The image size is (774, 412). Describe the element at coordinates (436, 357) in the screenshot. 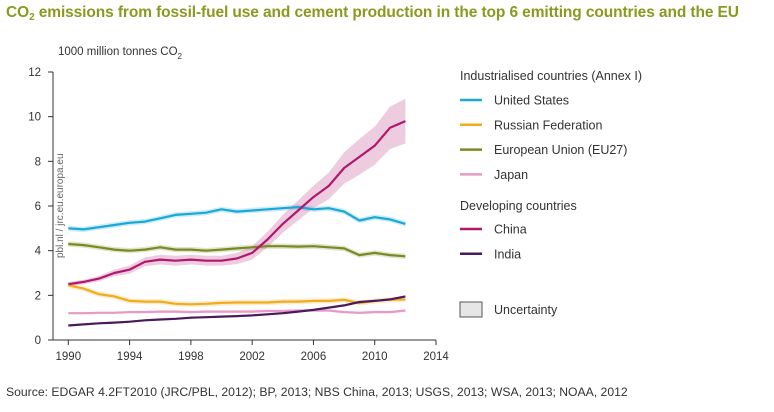

I see `x-tick-label-2014: 2014` at that location.